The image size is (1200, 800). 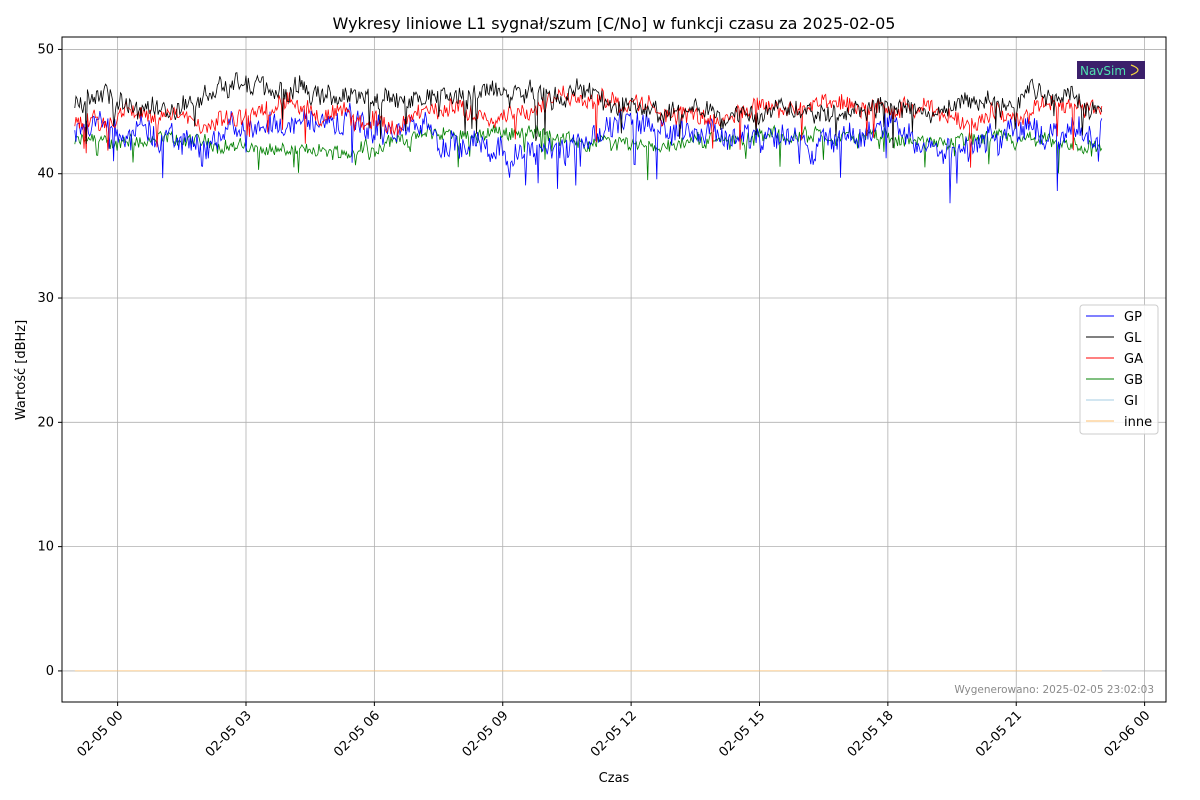 What do you see at coordinates (588, 110) in the screenshot?
I see `series-line-gl` at bounding box center [588, 110].